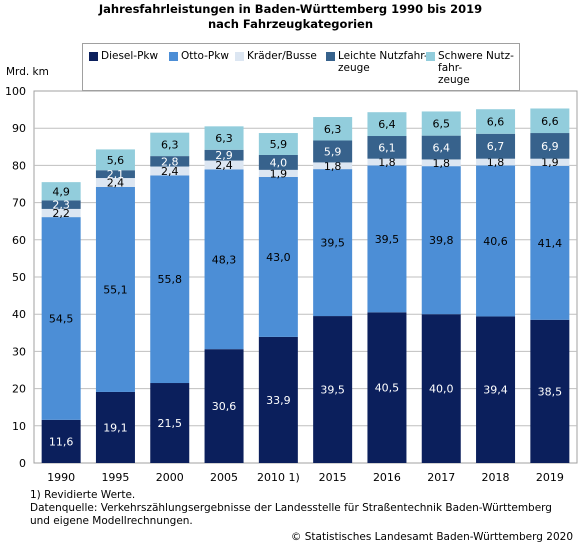 This screenshot has width=581, height=544. I want to click on legend-label: Leichte Nutzfahr- zeuge, so click(383, 62).